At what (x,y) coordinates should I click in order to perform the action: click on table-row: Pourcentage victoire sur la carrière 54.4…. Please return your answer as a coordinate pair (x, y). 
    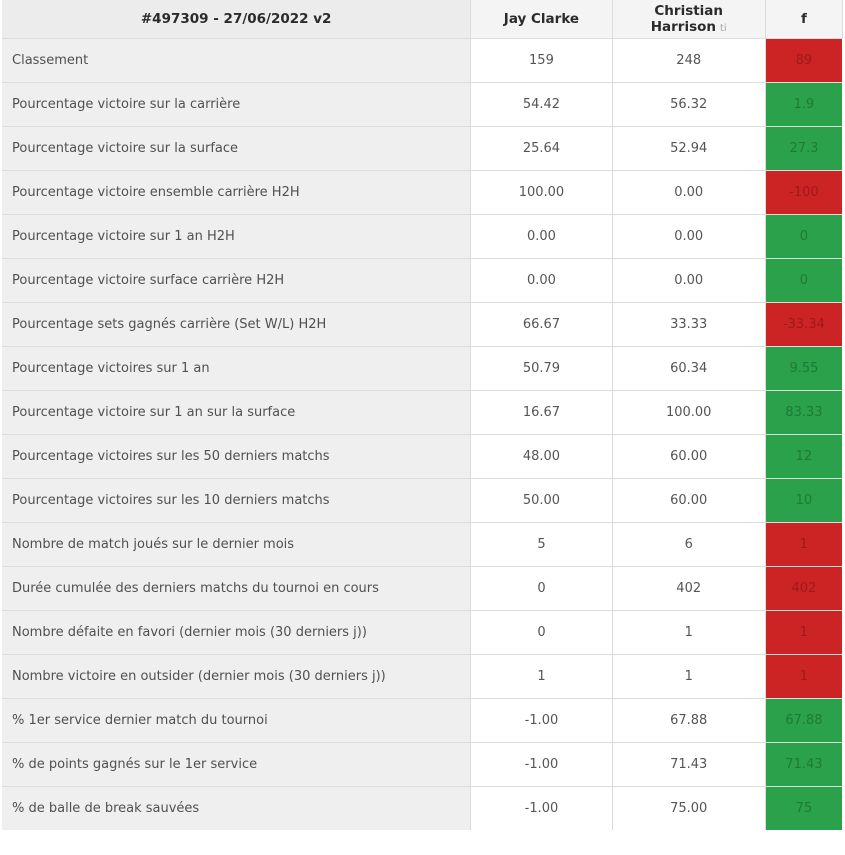
    Looking at the image, I should click on (423, 103).